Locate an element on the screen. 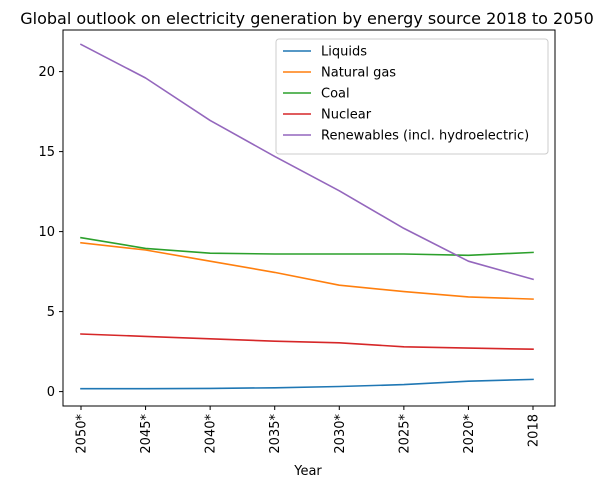 The image size is (615, 488). x-tick-label: 2050* is located at coordinates (82, 434).